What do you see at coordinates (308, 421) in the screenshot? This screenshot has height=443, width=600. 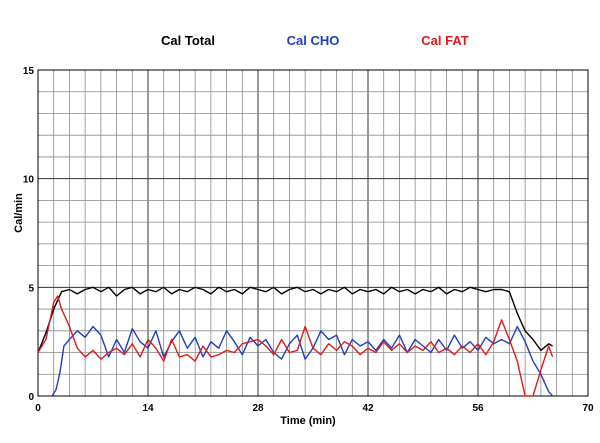 I see `x-axis-label: Time (min)` at bounding box center [308, 421].